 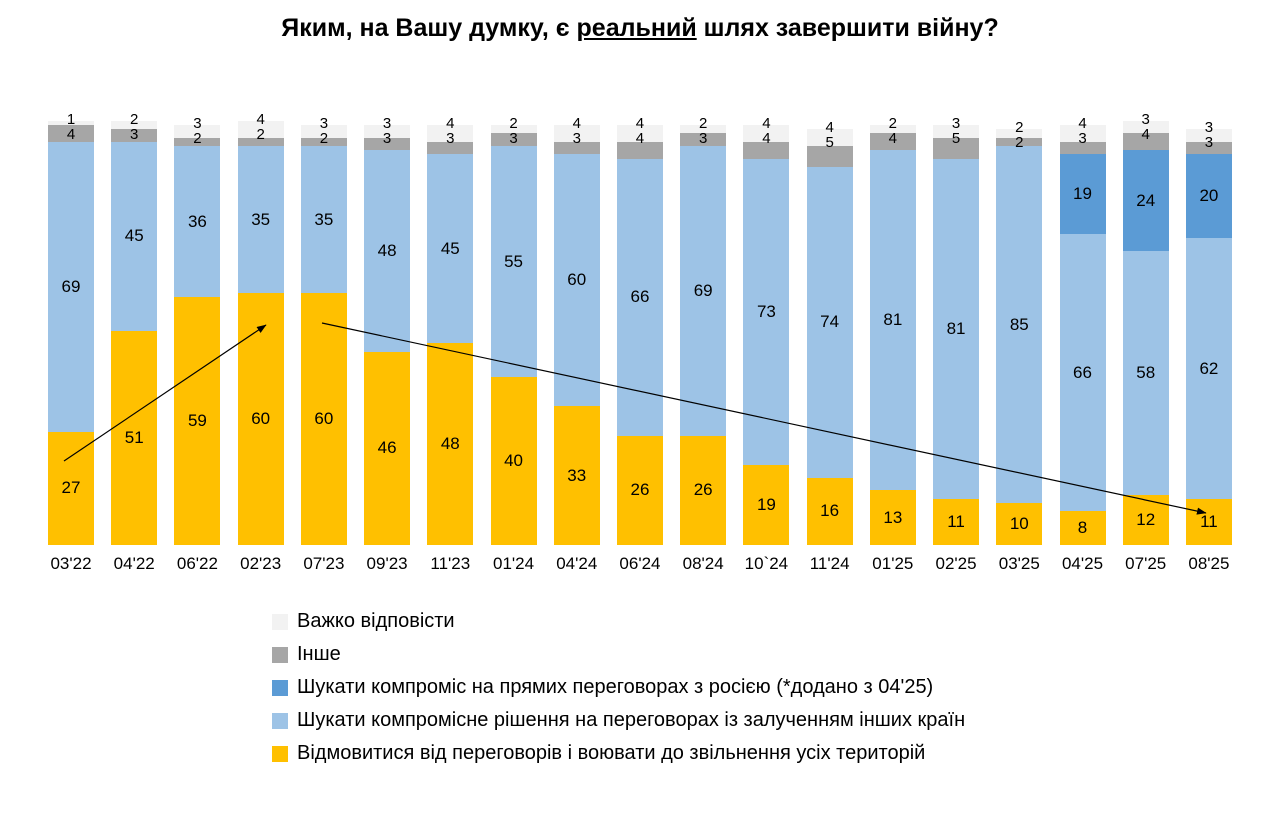 I want to click on bar-segment: 19, so click(x=766, y=505).